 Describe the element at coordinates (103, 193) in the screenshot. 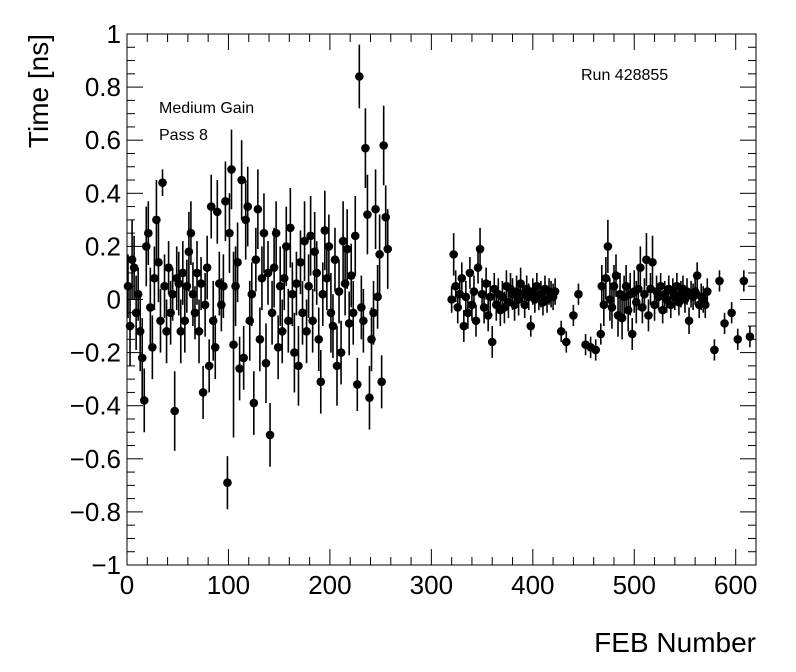

I see `y-tick-label: 0.4` at that location.